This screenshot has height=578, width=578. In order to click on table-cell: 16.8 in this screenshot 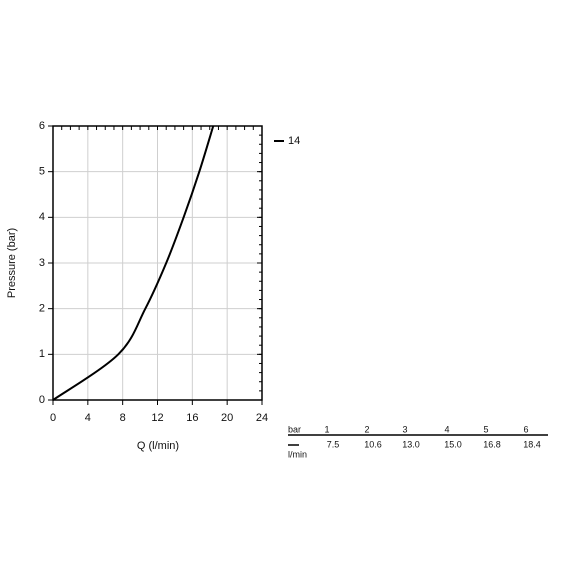, I will do `click(492, 444)`.